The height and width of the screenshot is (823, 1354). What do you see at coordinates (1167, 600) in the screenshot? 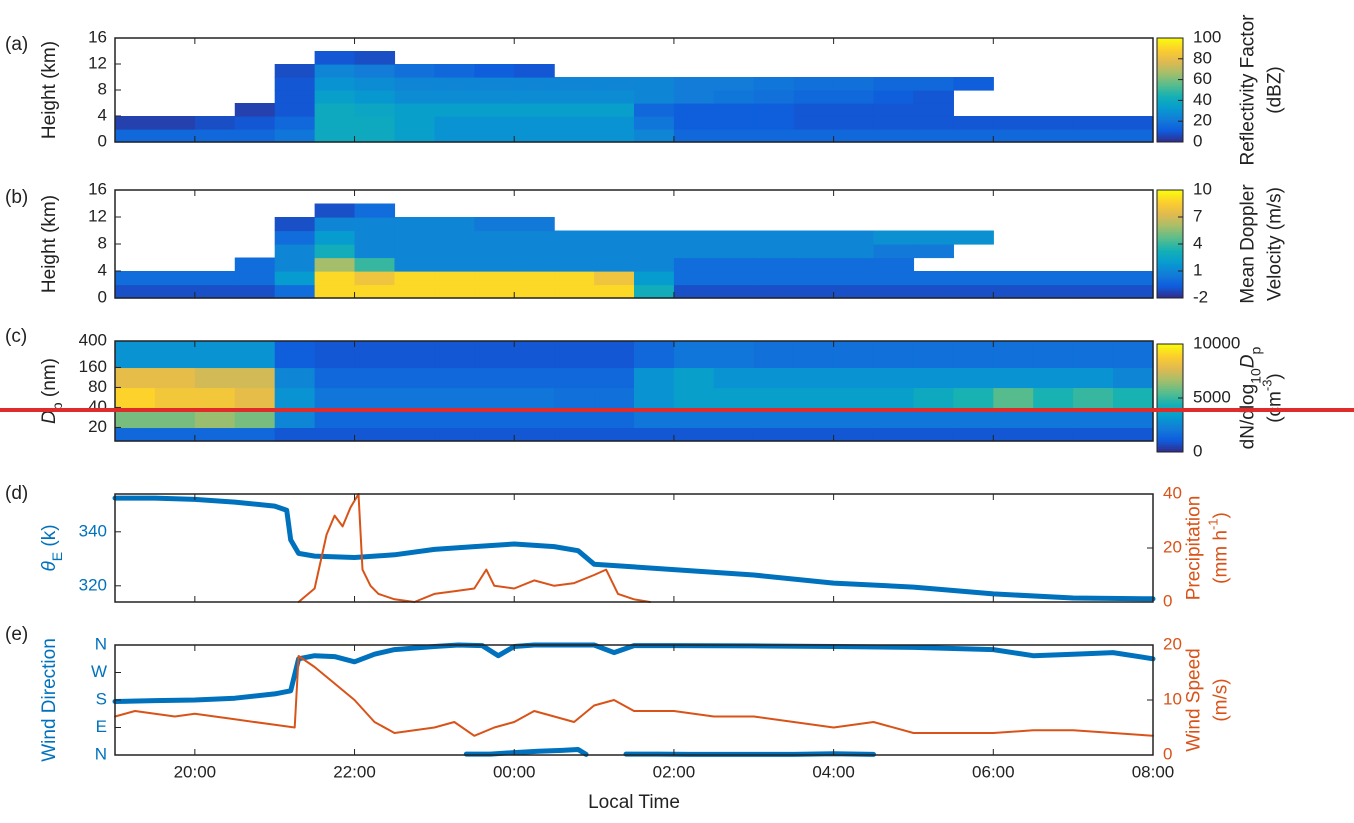
I see `y2-tick-label: 0` at bounding box center [1167, 600].